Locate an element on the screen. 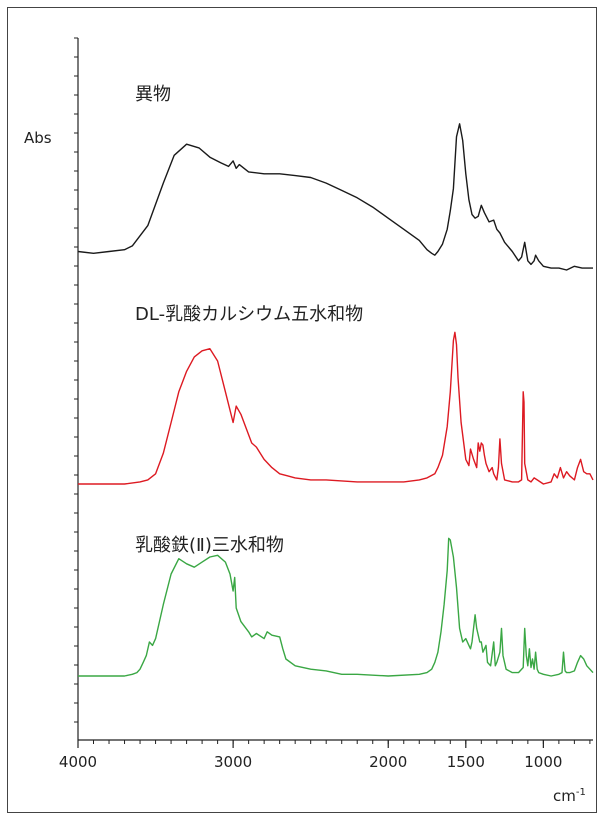 This screenshot has height=822, width=606. y-axis-label: Abs is located at coordinates (38, 138).